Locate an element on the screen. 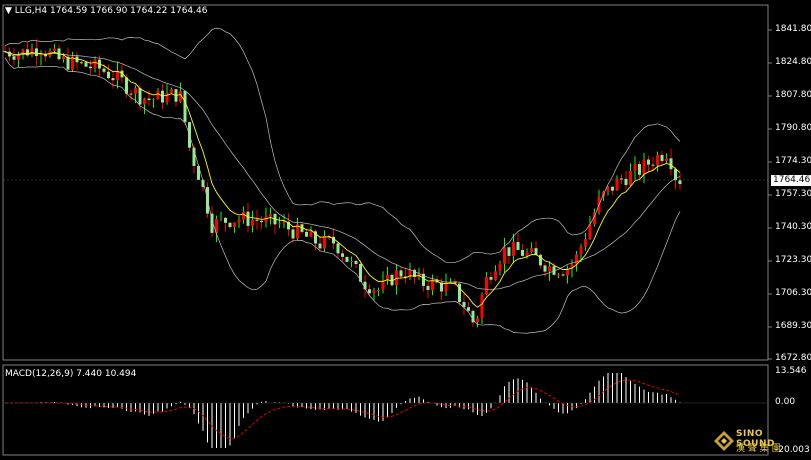  current-price-tag: 1764.46 is located at coordinates (791, 180).